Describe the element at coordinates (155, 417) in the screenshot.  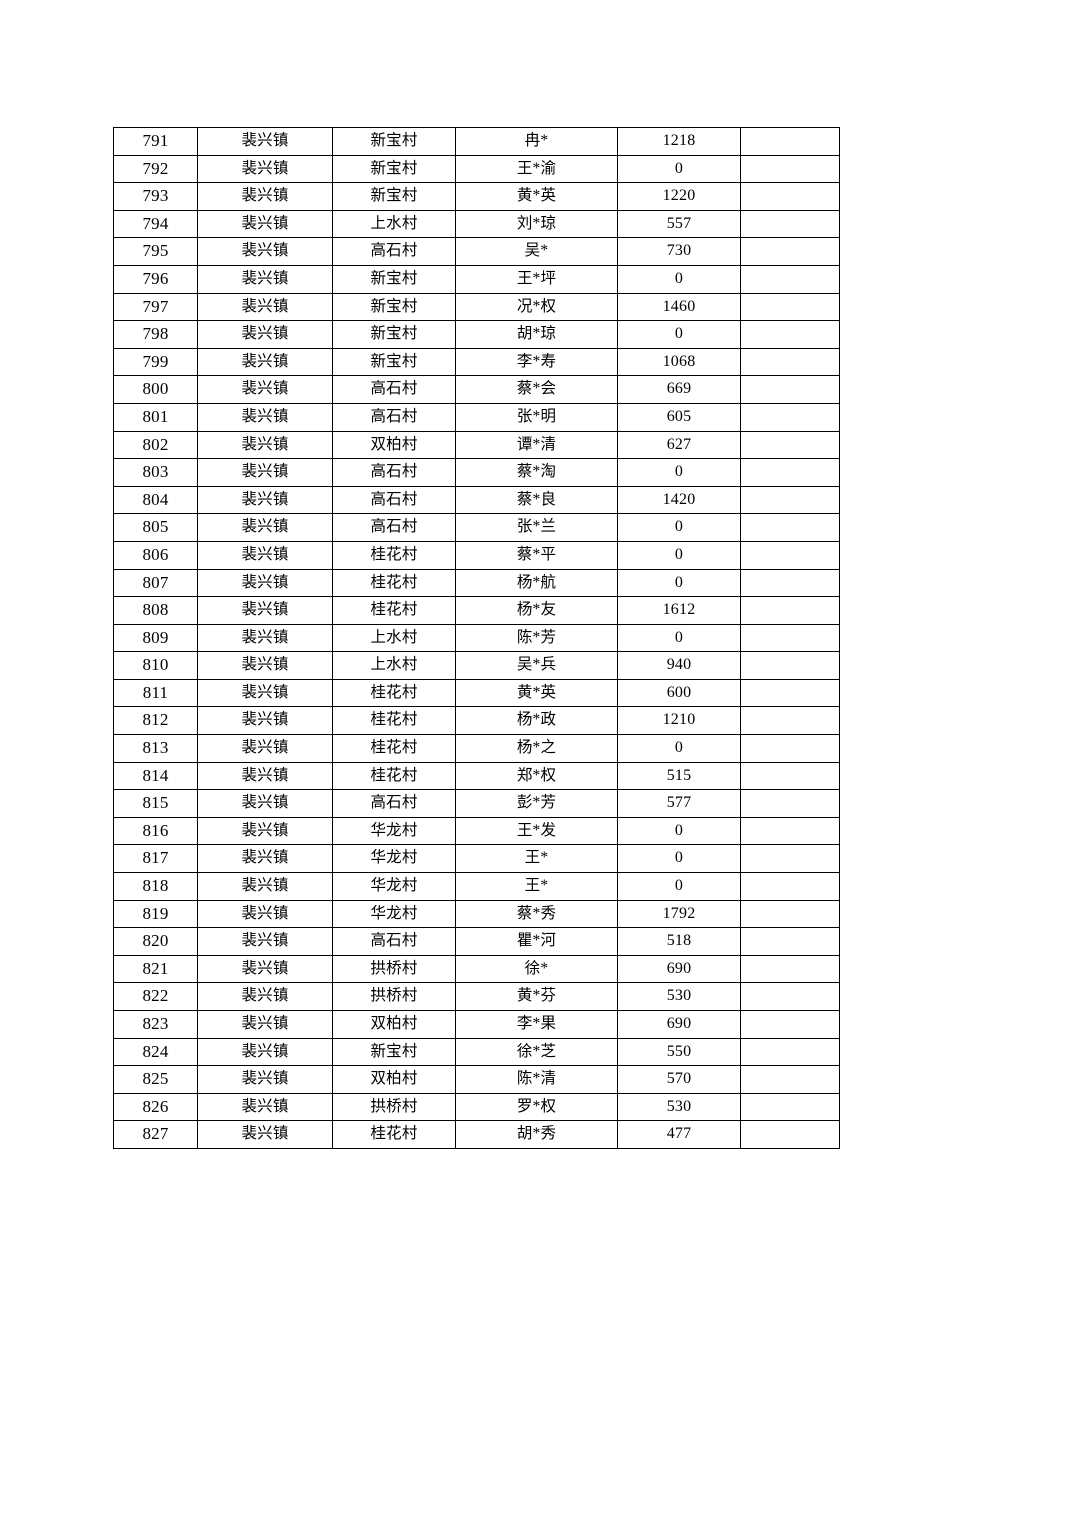
I see `cell-seq: 801` at that location.